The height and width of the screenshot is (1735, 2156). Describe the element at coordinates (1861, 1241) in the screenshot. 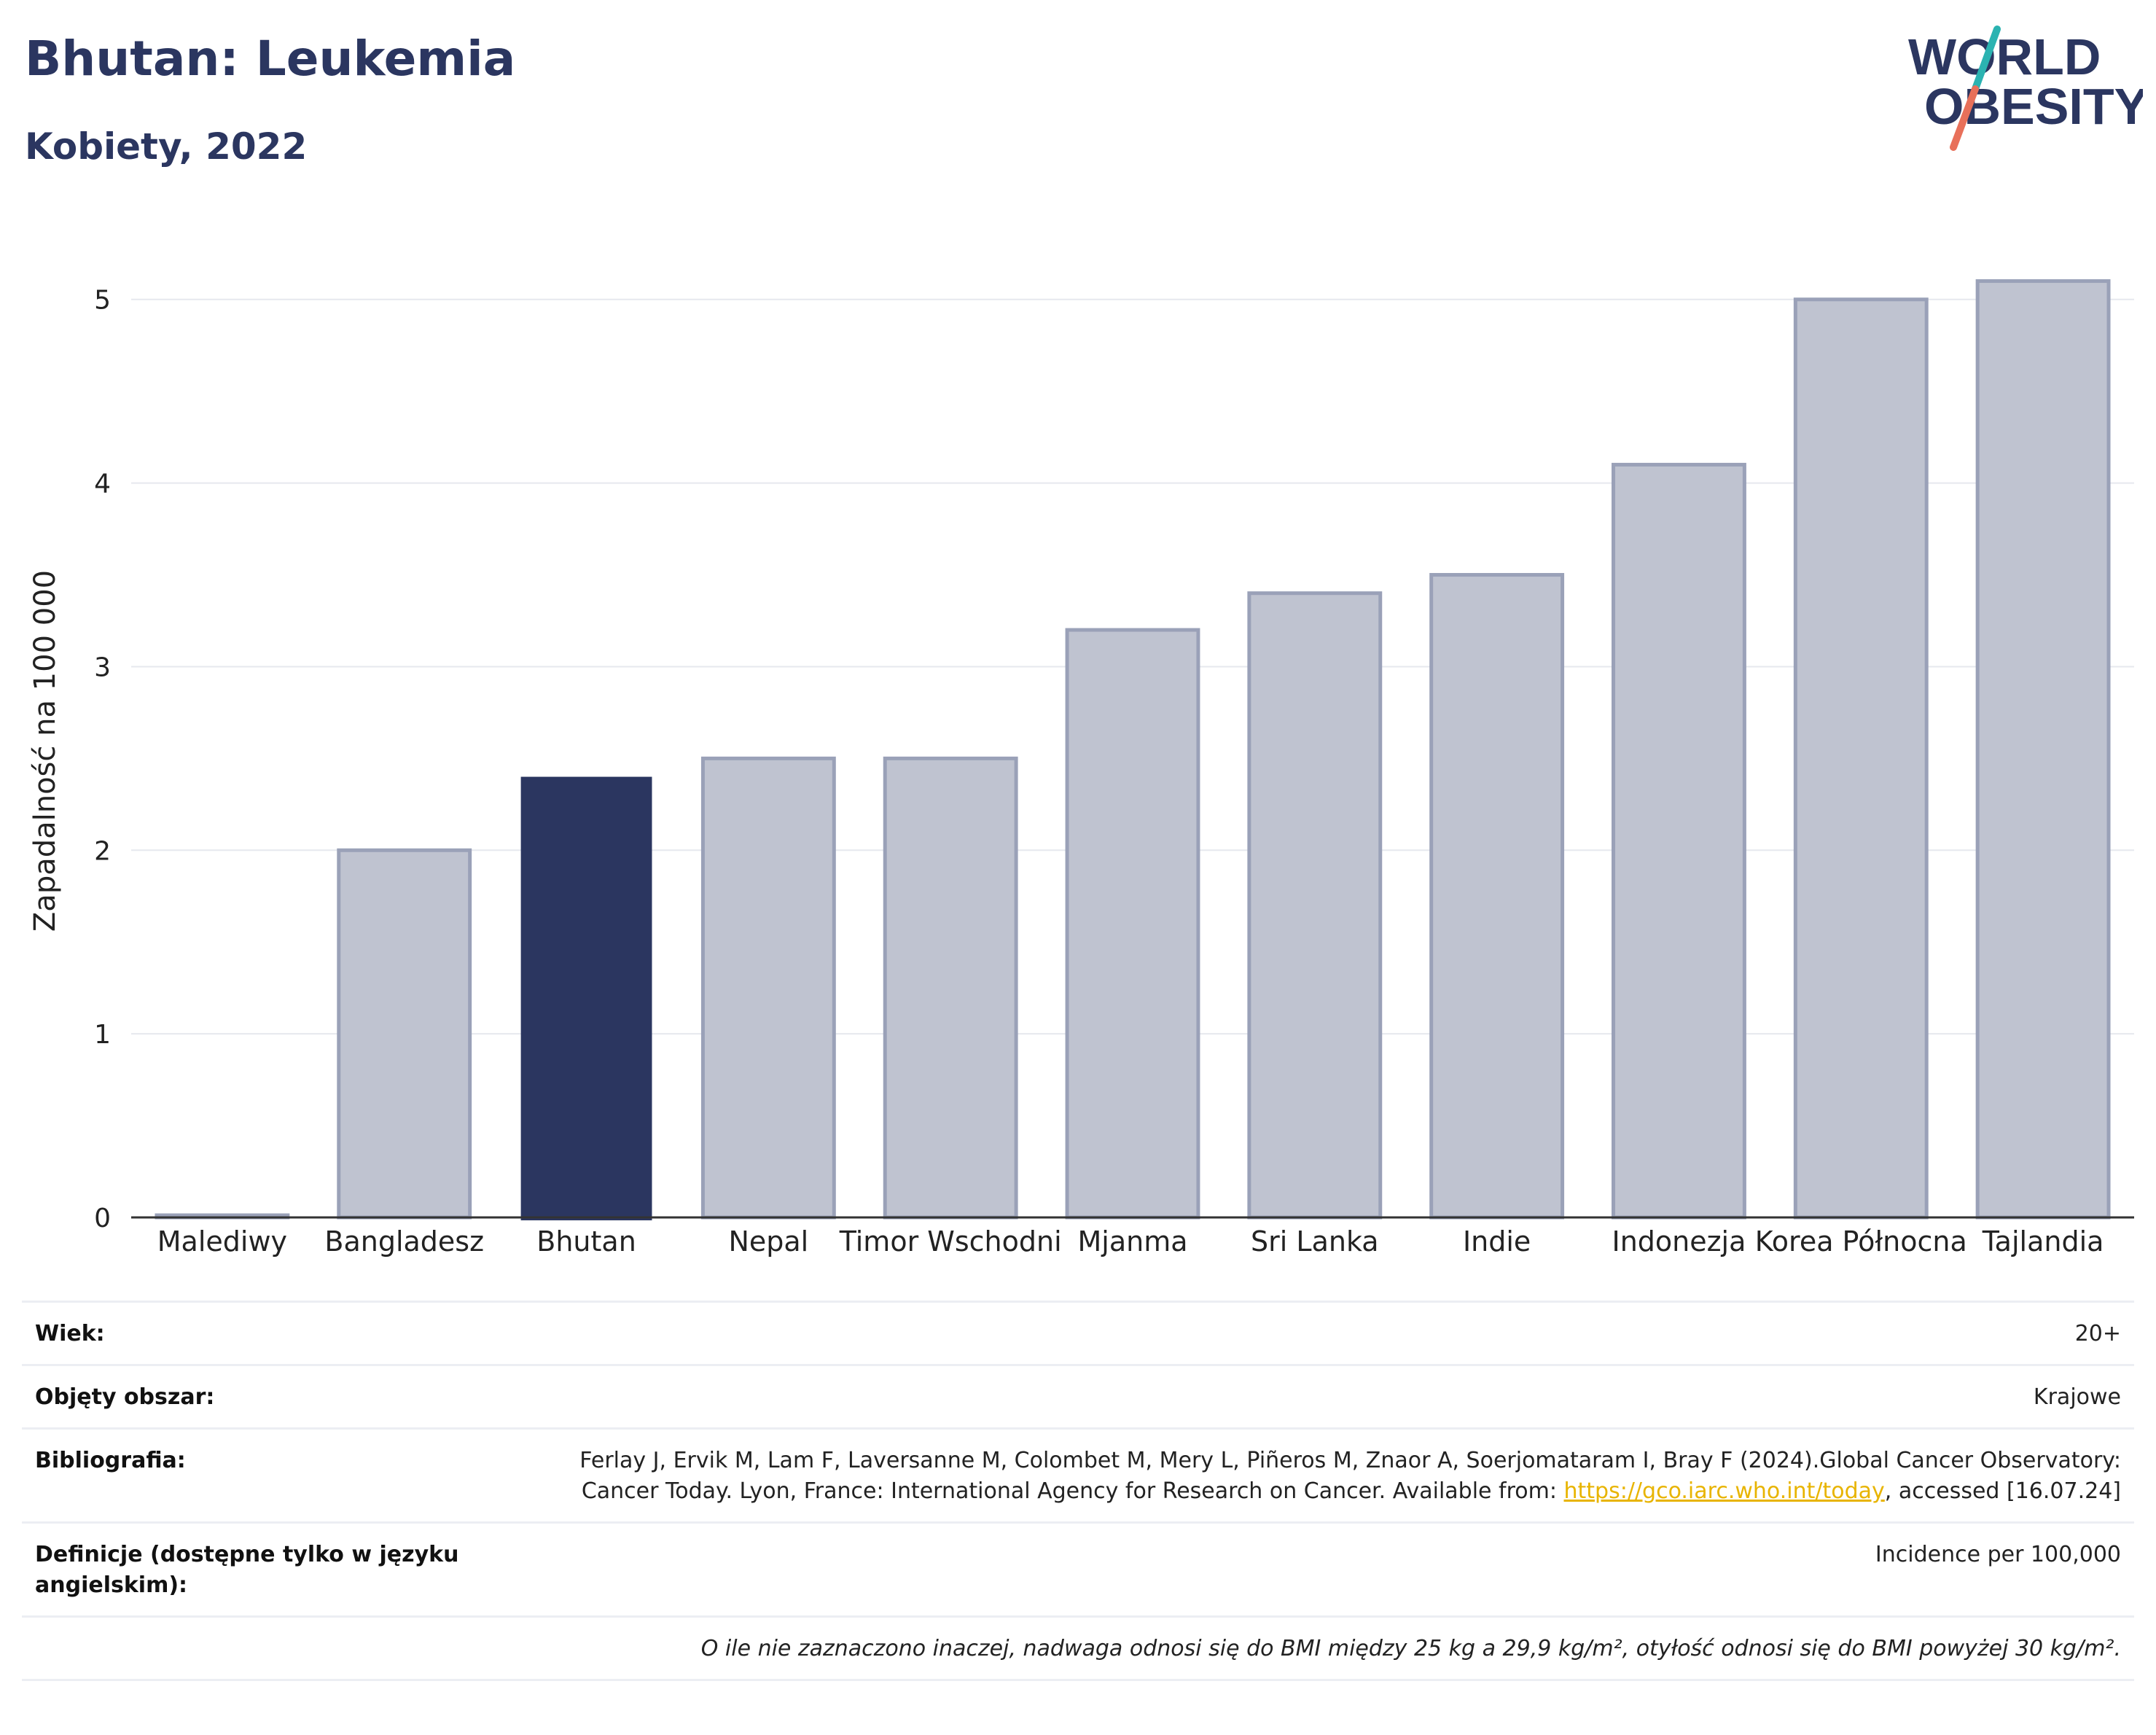

I see `x-category-label: Korea Północna` at that location.